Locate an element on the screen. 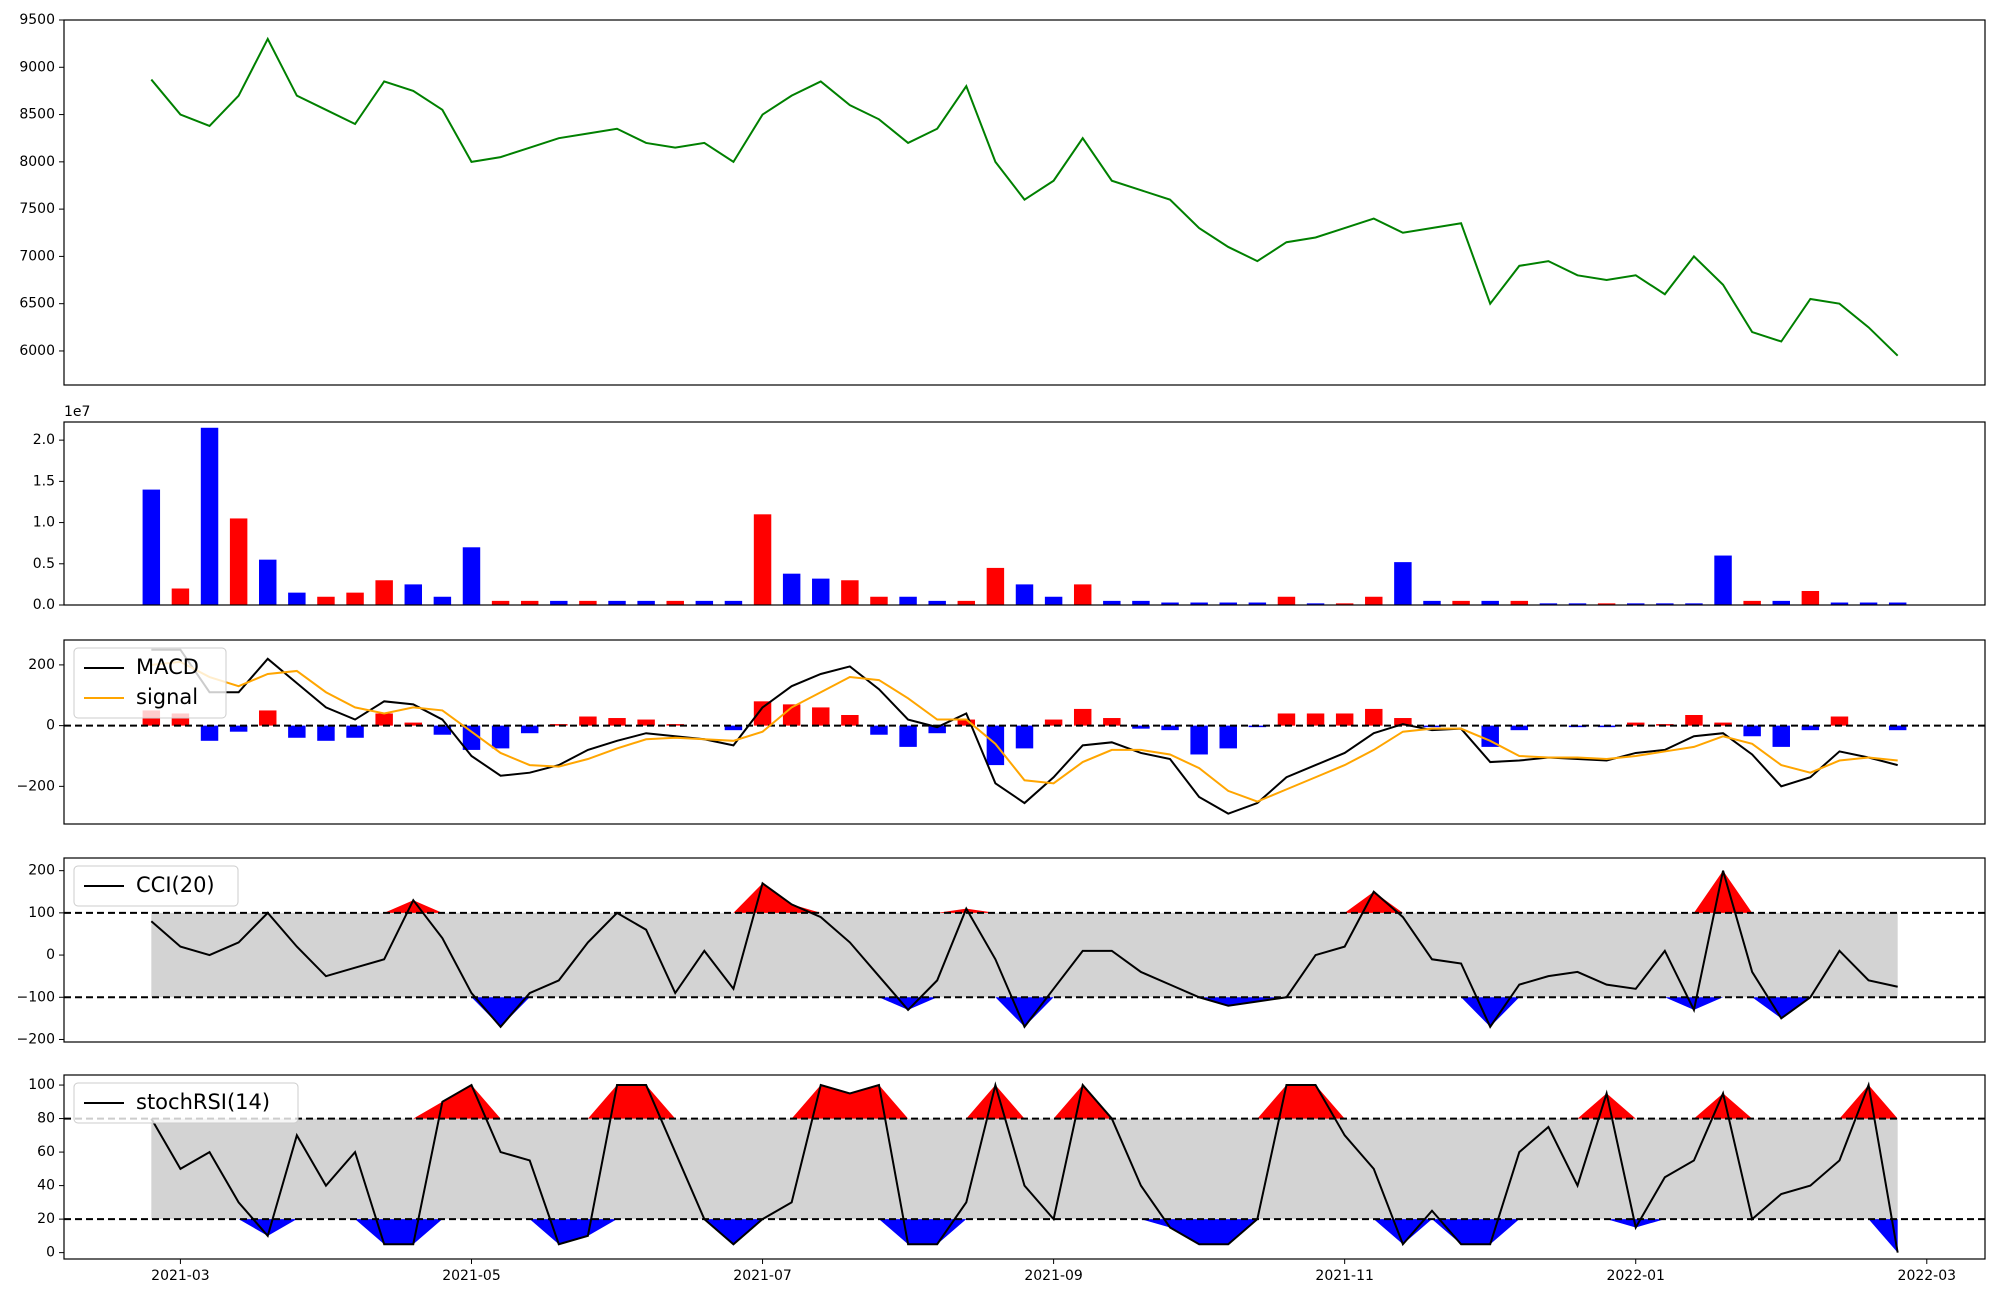 Image resolution: width=2000 pixels, height=1304 pixels. x-tick-label: 2021-11 is located at coordinates (1344, 1276).